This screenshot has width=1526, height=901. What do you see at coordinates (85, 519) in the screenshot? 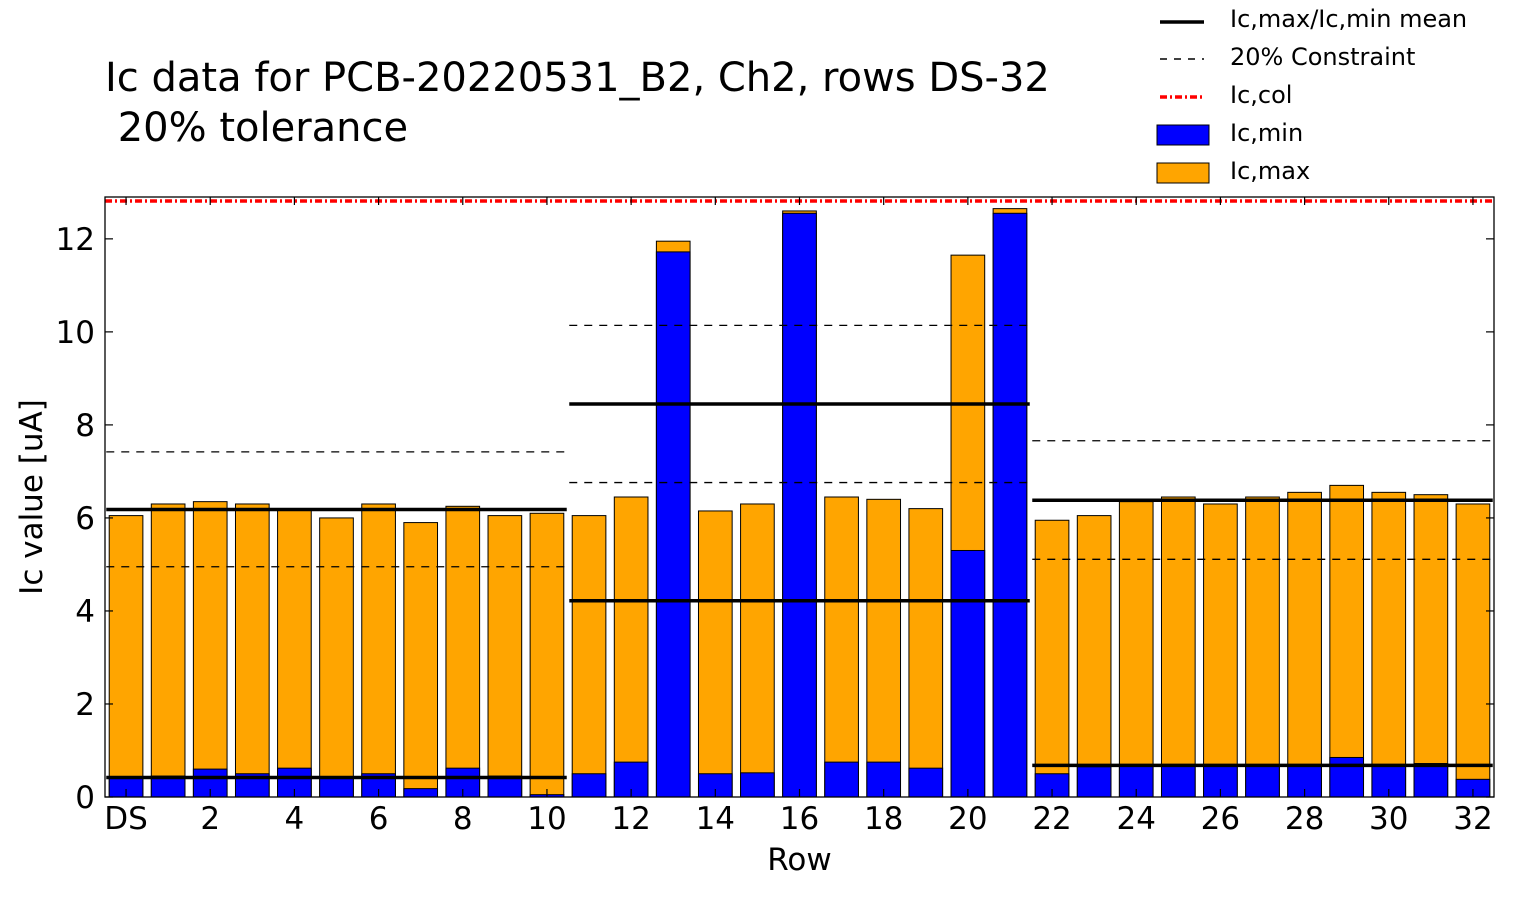
I see `y-tick-label-6: 6` at bounding box center [85, 519].